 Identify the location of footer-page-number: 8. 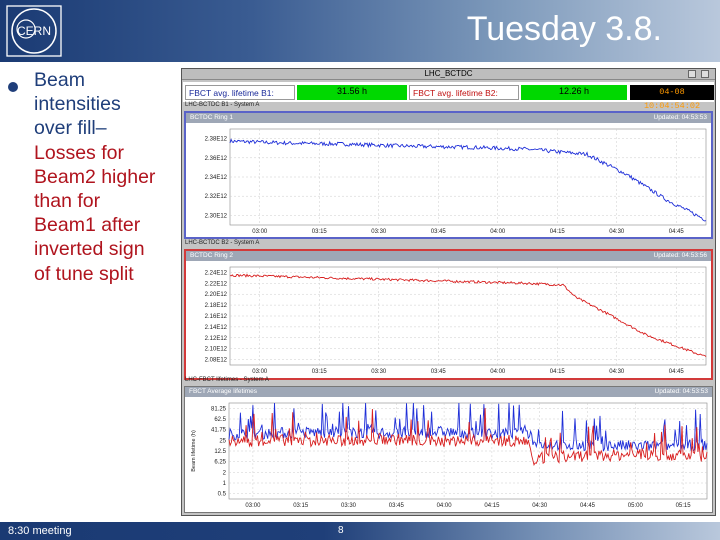
(341, 530).